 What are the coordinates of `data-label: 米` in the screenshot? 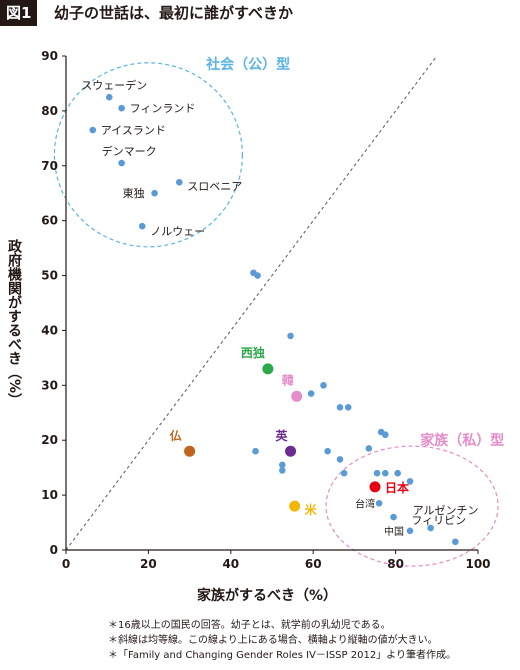 It's located at (311, 509).